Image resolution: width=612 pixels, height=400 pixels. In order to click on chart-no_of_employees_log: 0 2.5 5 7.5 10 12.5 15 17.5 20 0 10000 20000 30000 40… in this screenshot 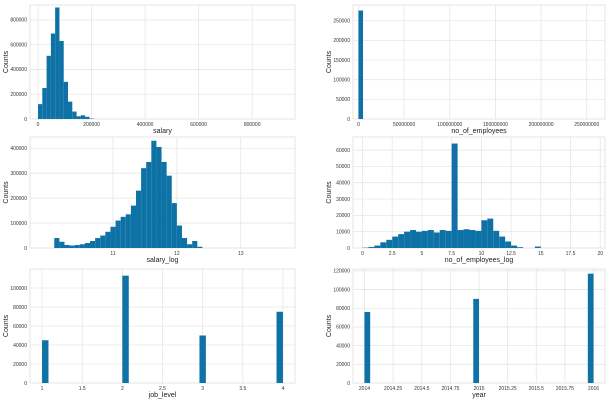, I will do `click(466, 200)`.